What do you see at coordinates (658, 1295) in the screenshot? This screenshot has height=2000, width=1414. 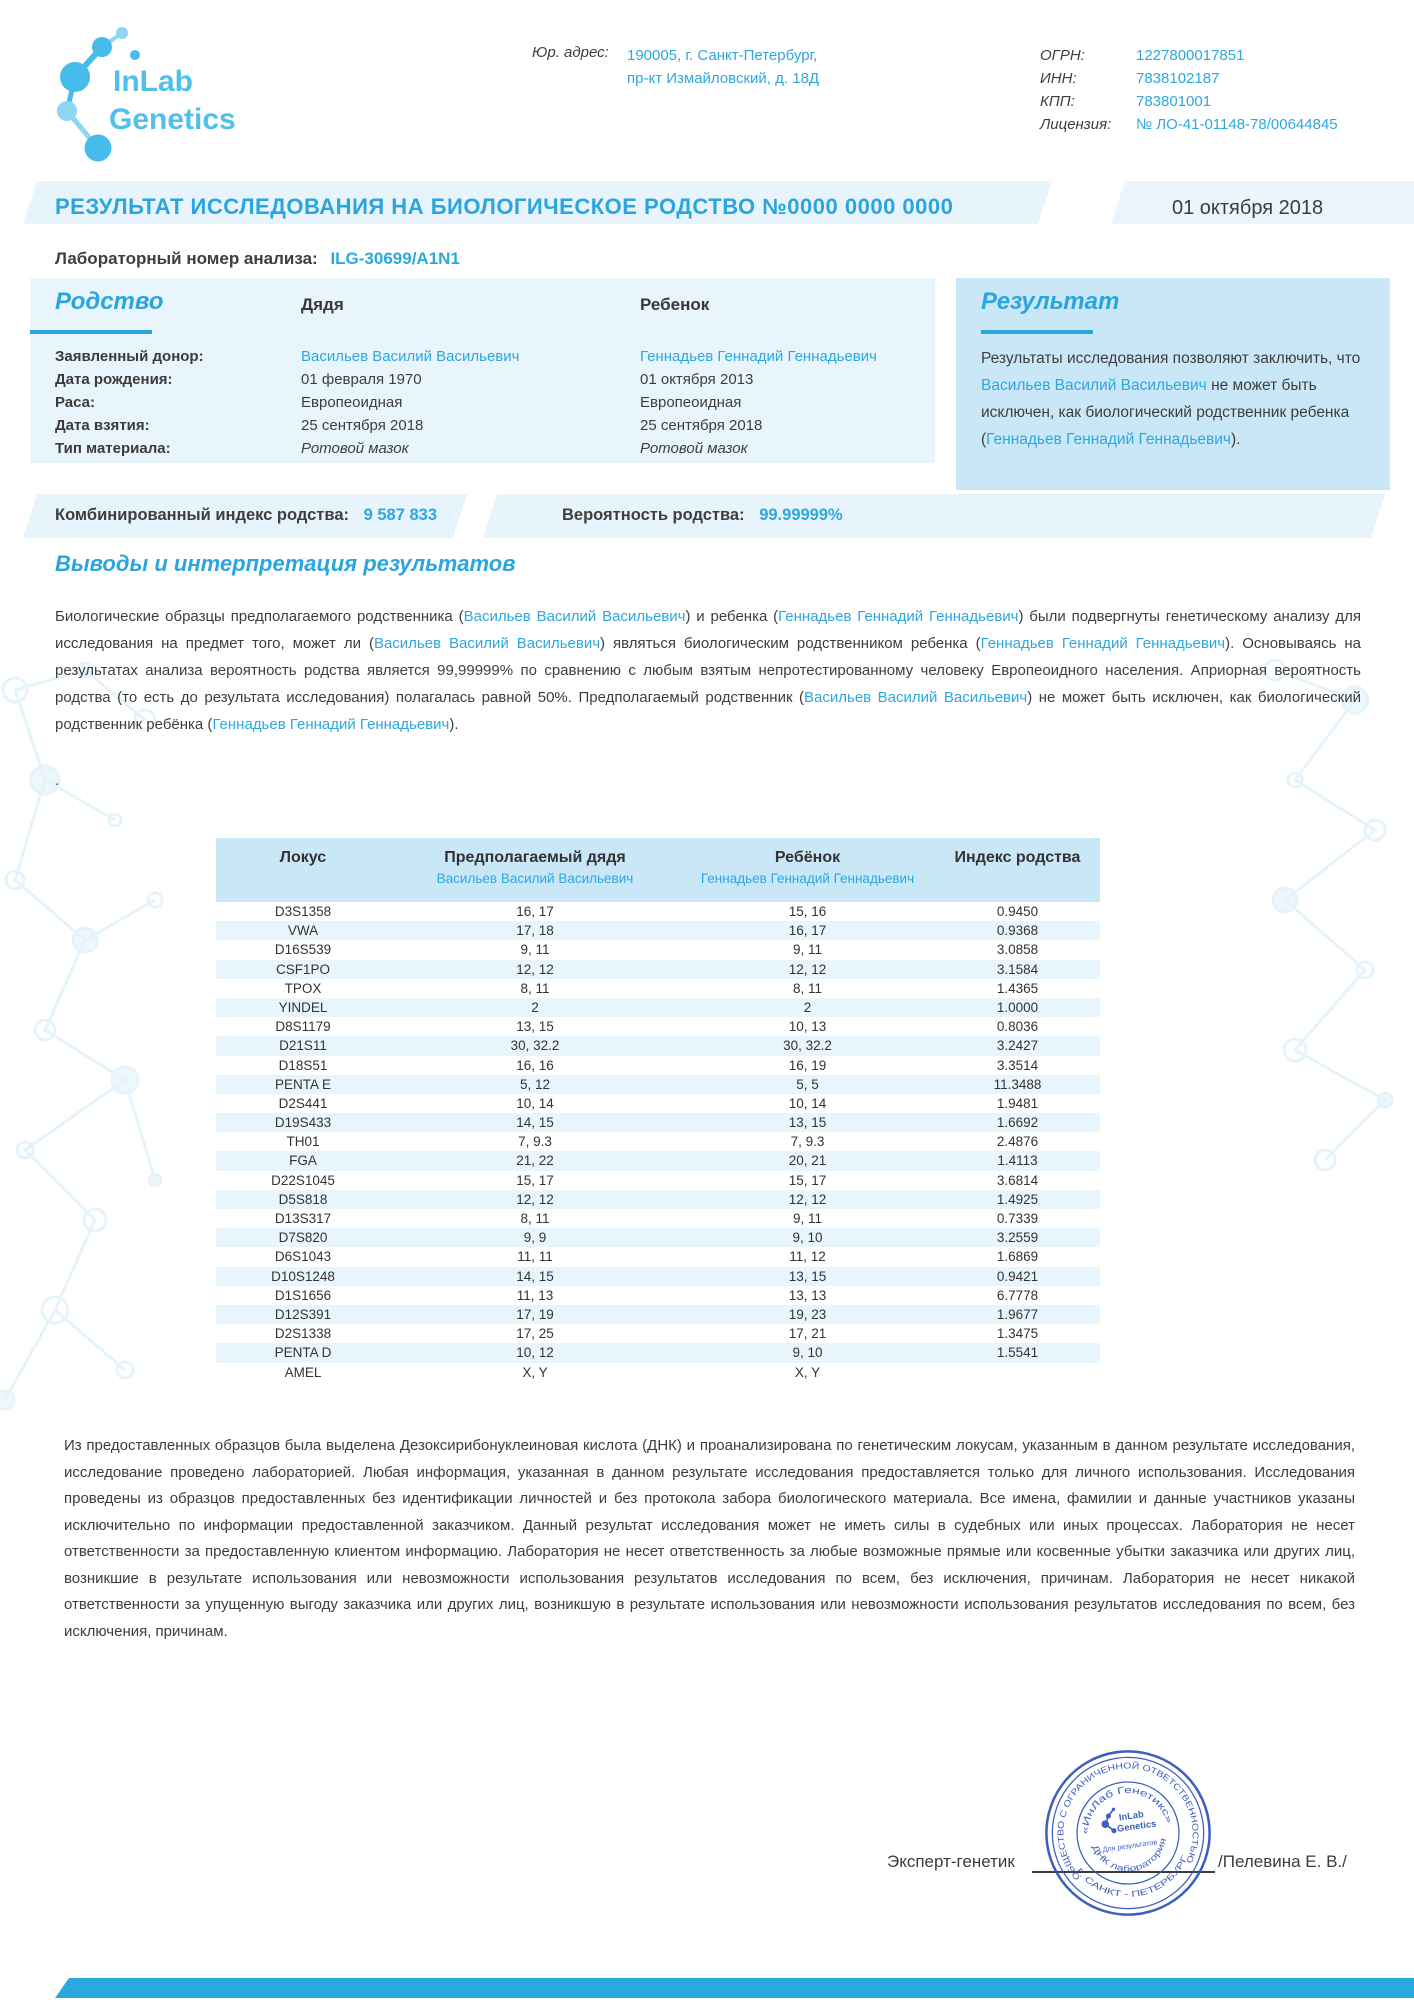 I see `table-row: D1S1656 11, 13 13, 13 6.7778` at bounding box center [658, 1295].